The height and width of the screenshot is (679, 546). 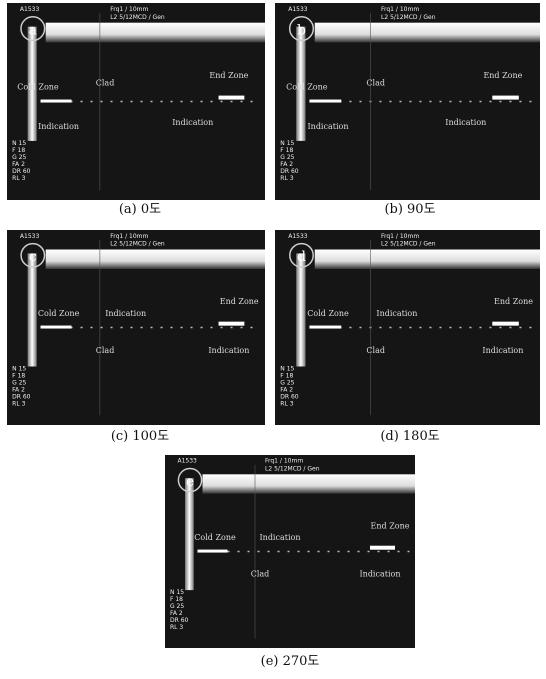 I want to click on panel-letter: e, so click(x=190, y=482).